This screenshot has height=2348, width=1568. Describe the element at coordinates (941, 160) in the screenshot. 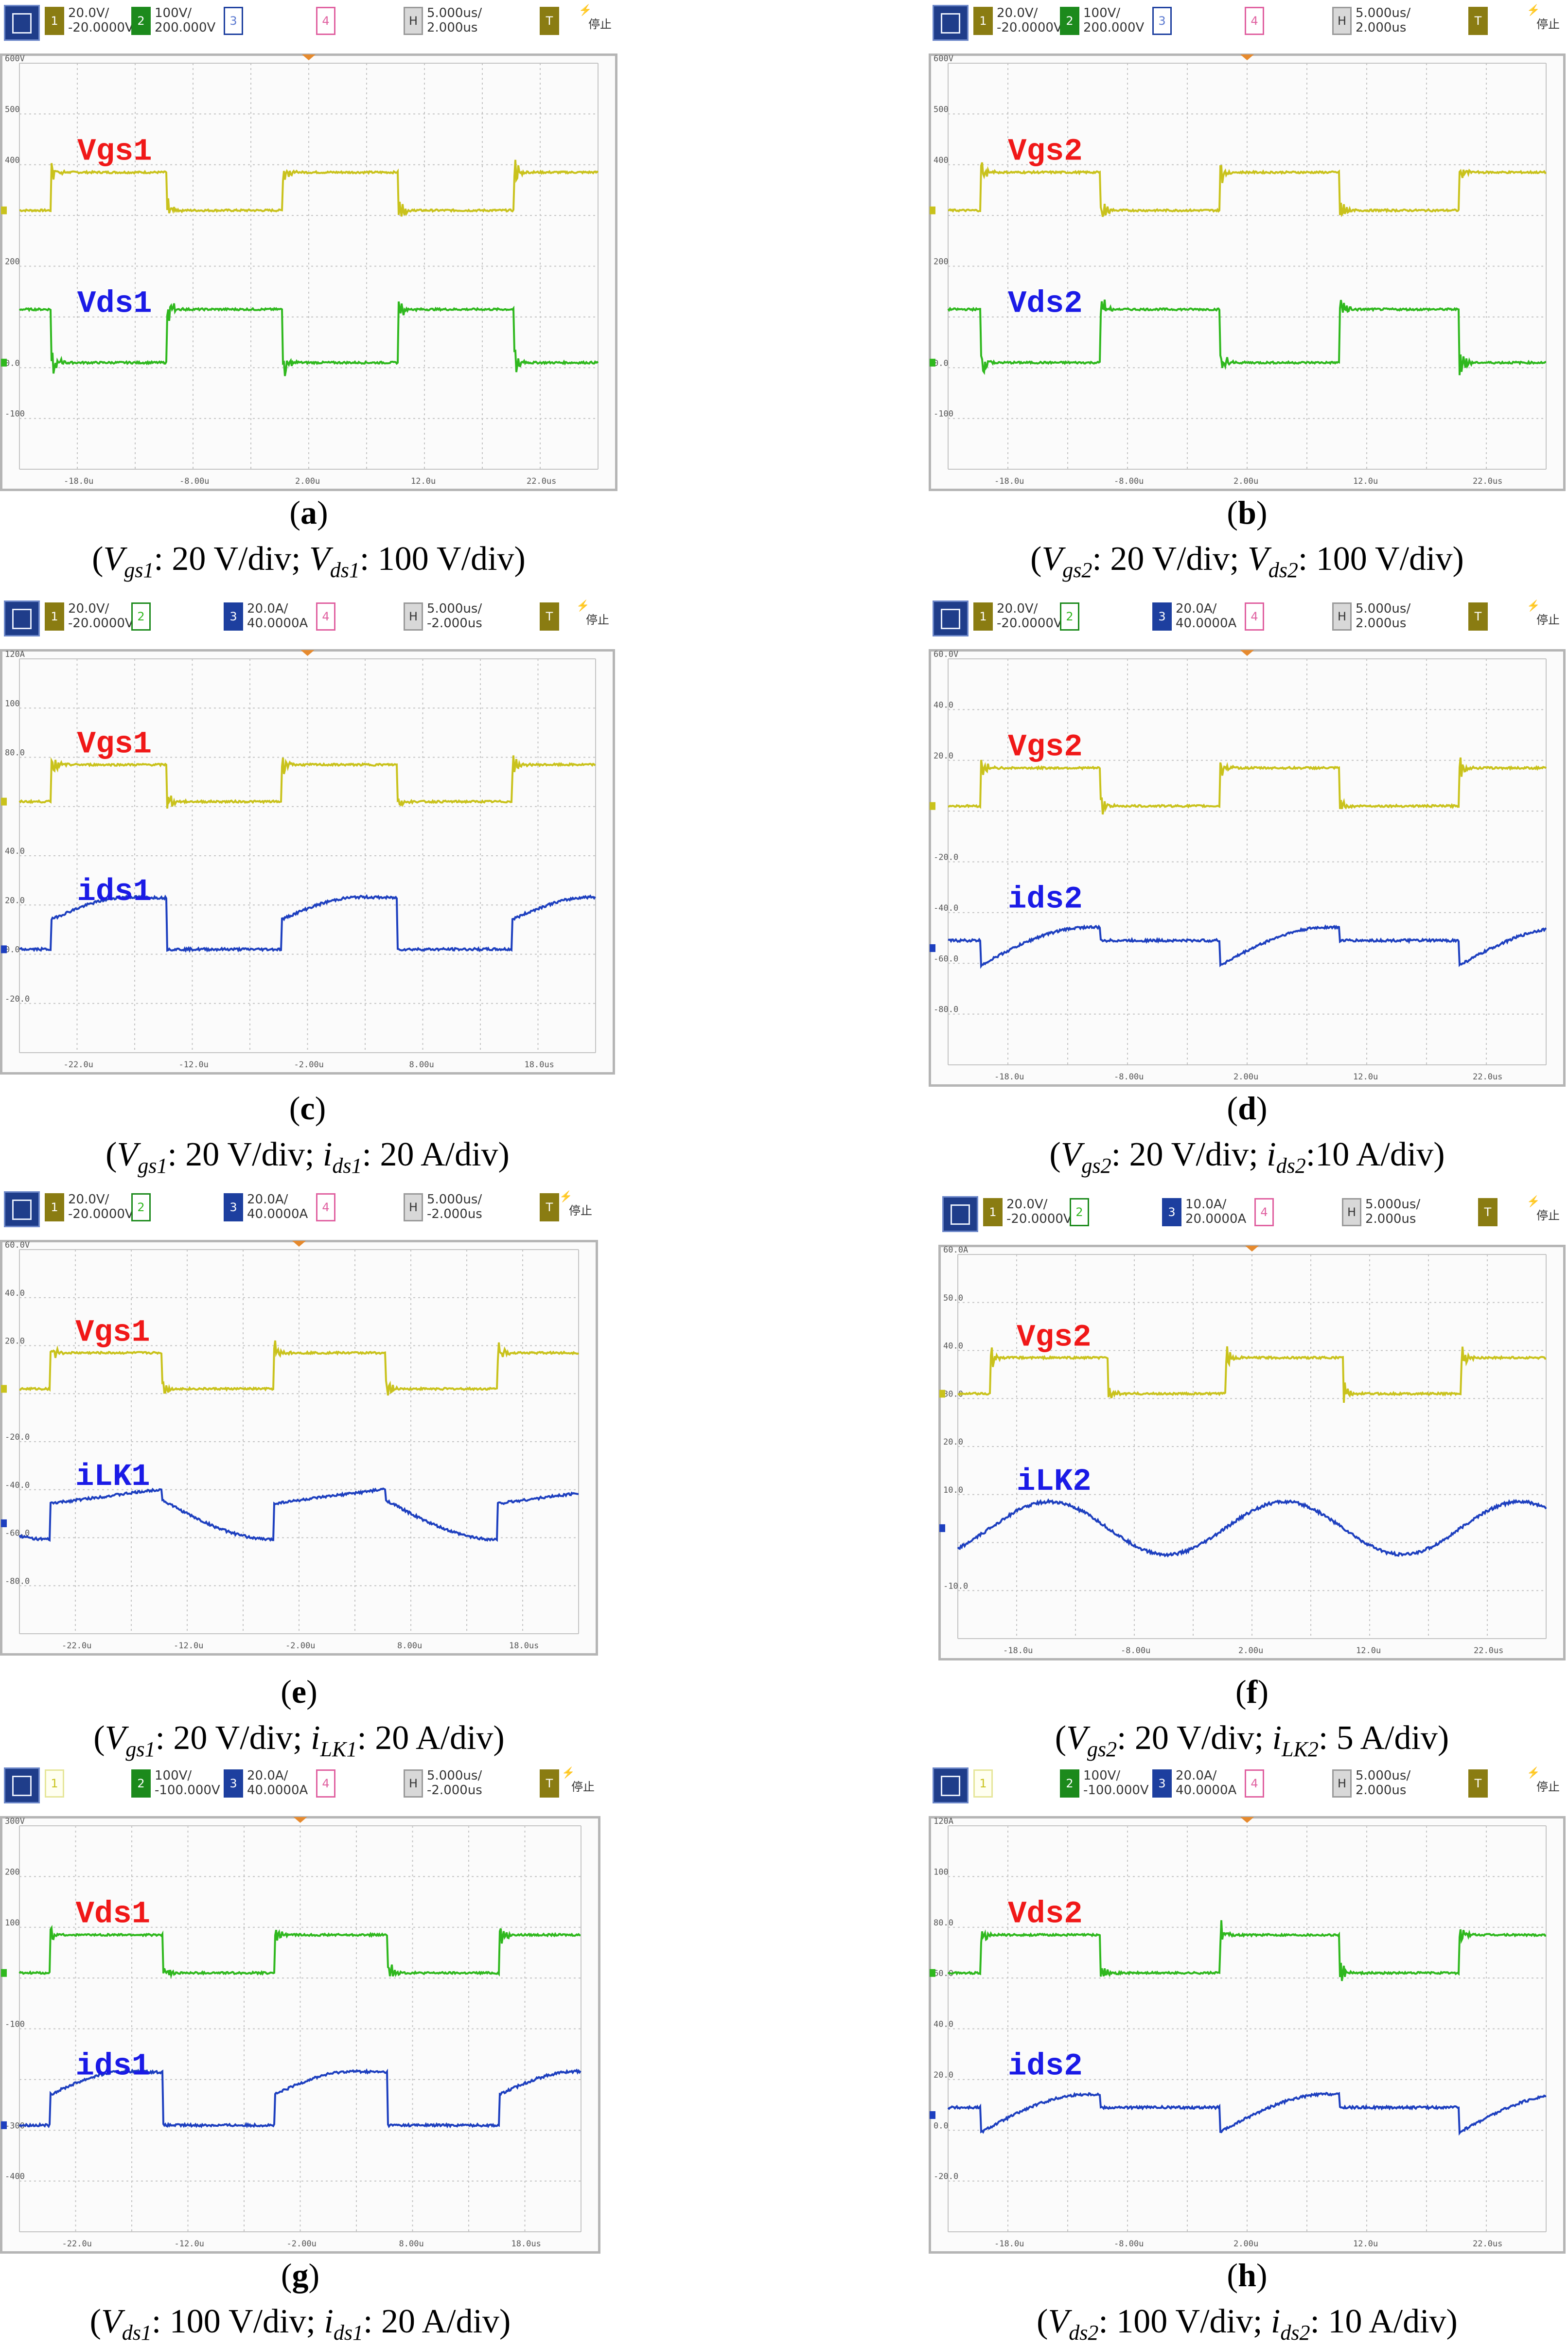

I see `y-tick-label: 400` at that location.